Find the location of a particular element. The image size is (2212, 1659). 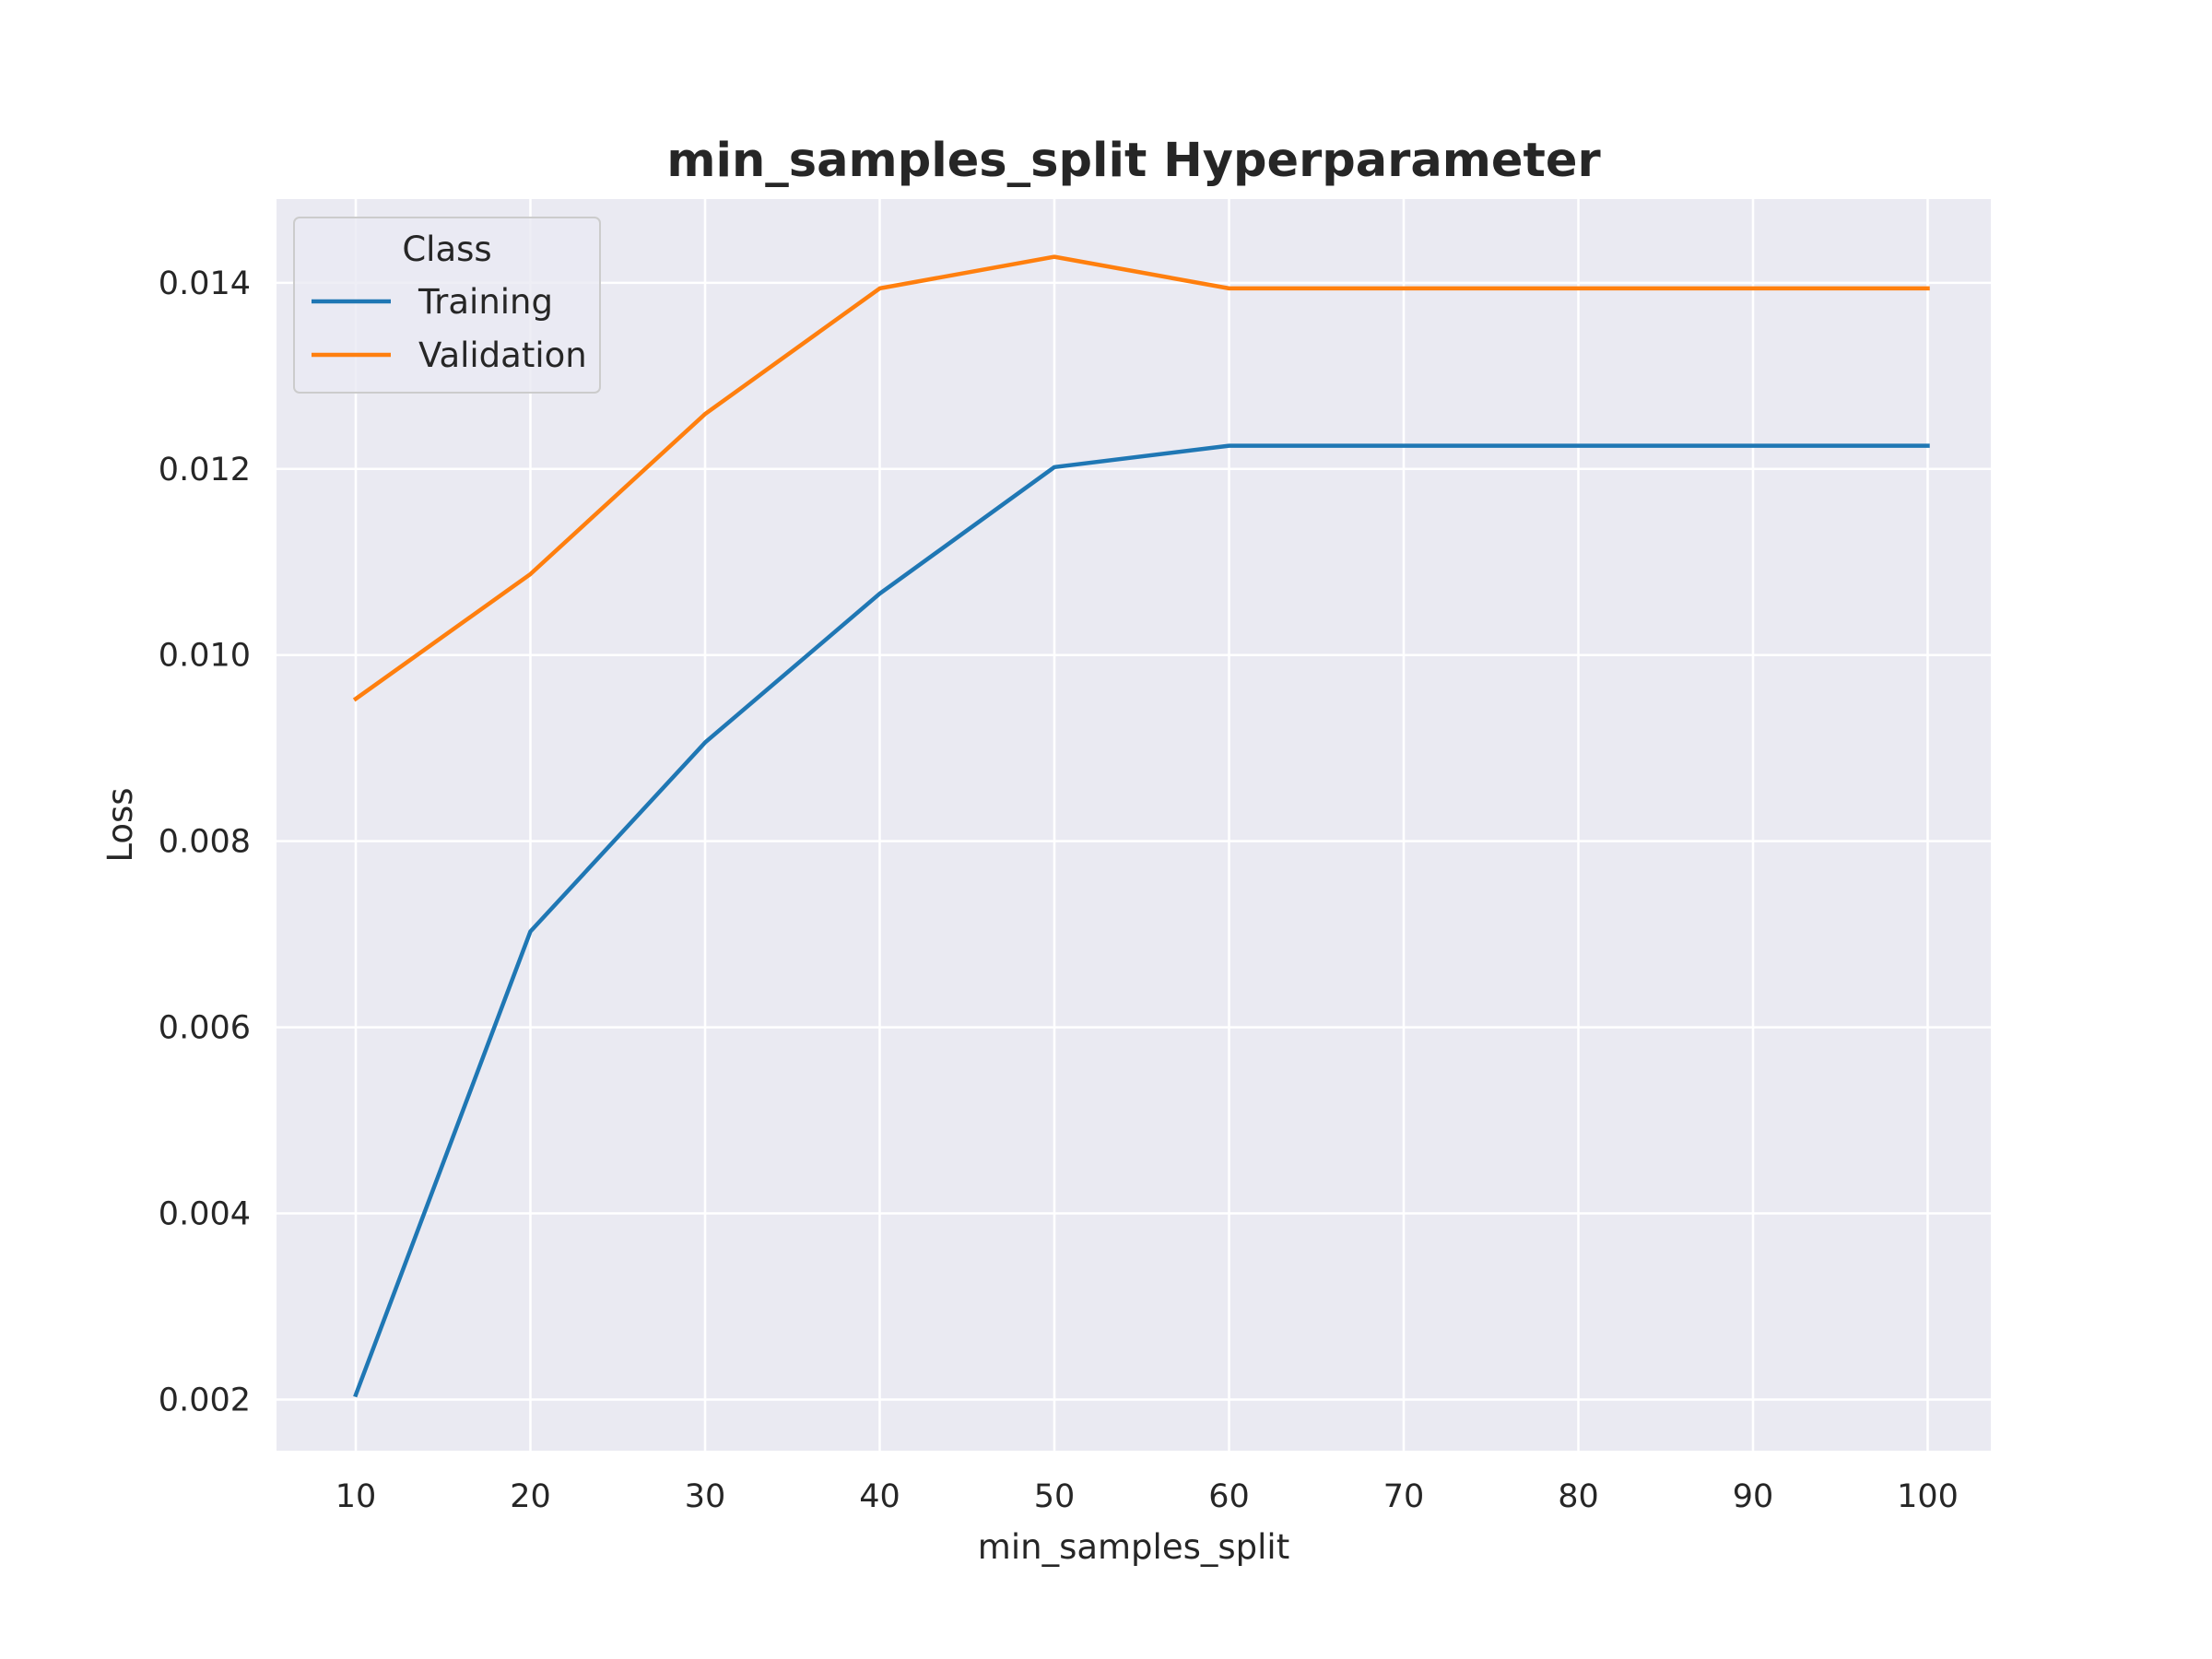

y-tick-labels: 0.002 0.004 0.006 0.008 0.010 0.012 0.014 is located at coordinates (205, 842).